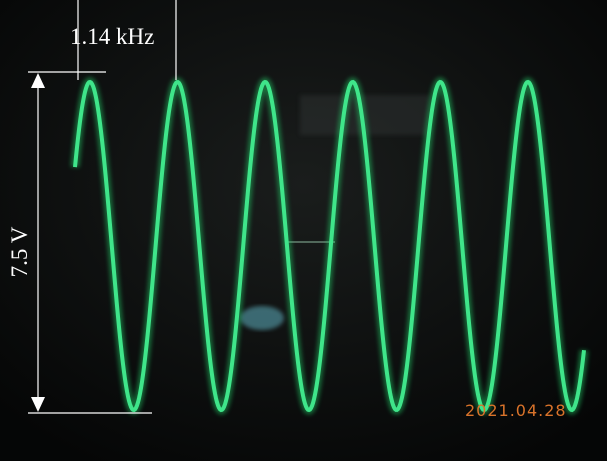 Image resolution: width=607 pixels, height=461 pixels. I want to click on frequency-label: 1.14 kHz, so click(112, 36).